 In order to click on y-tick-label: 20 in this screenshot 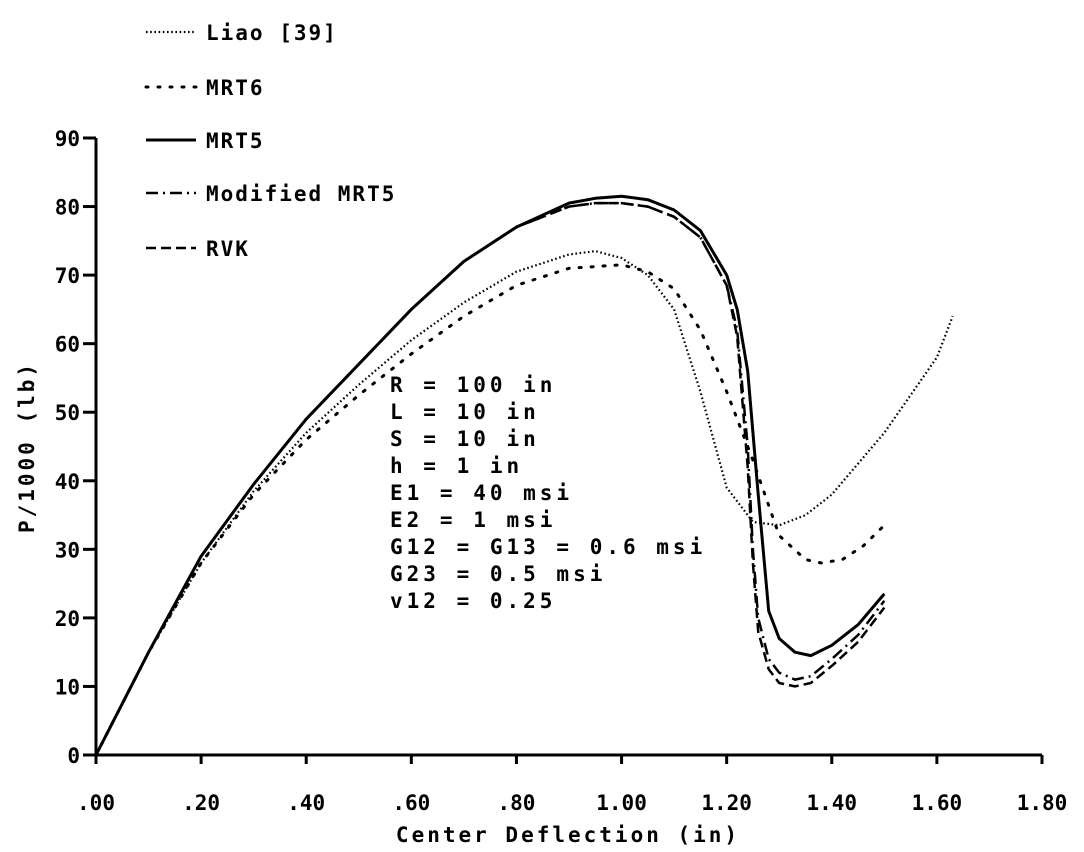, I will do `click(67, 619)`.